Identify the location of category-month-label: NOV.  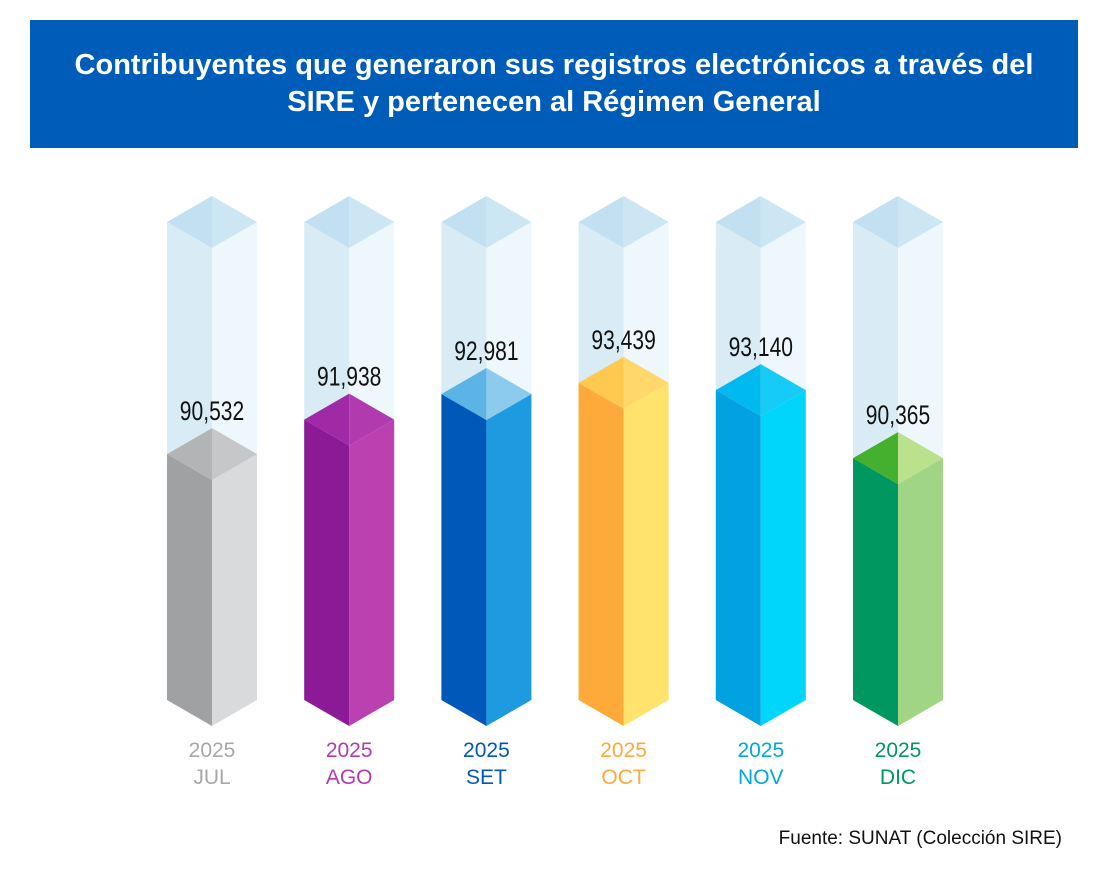
(761, 777).